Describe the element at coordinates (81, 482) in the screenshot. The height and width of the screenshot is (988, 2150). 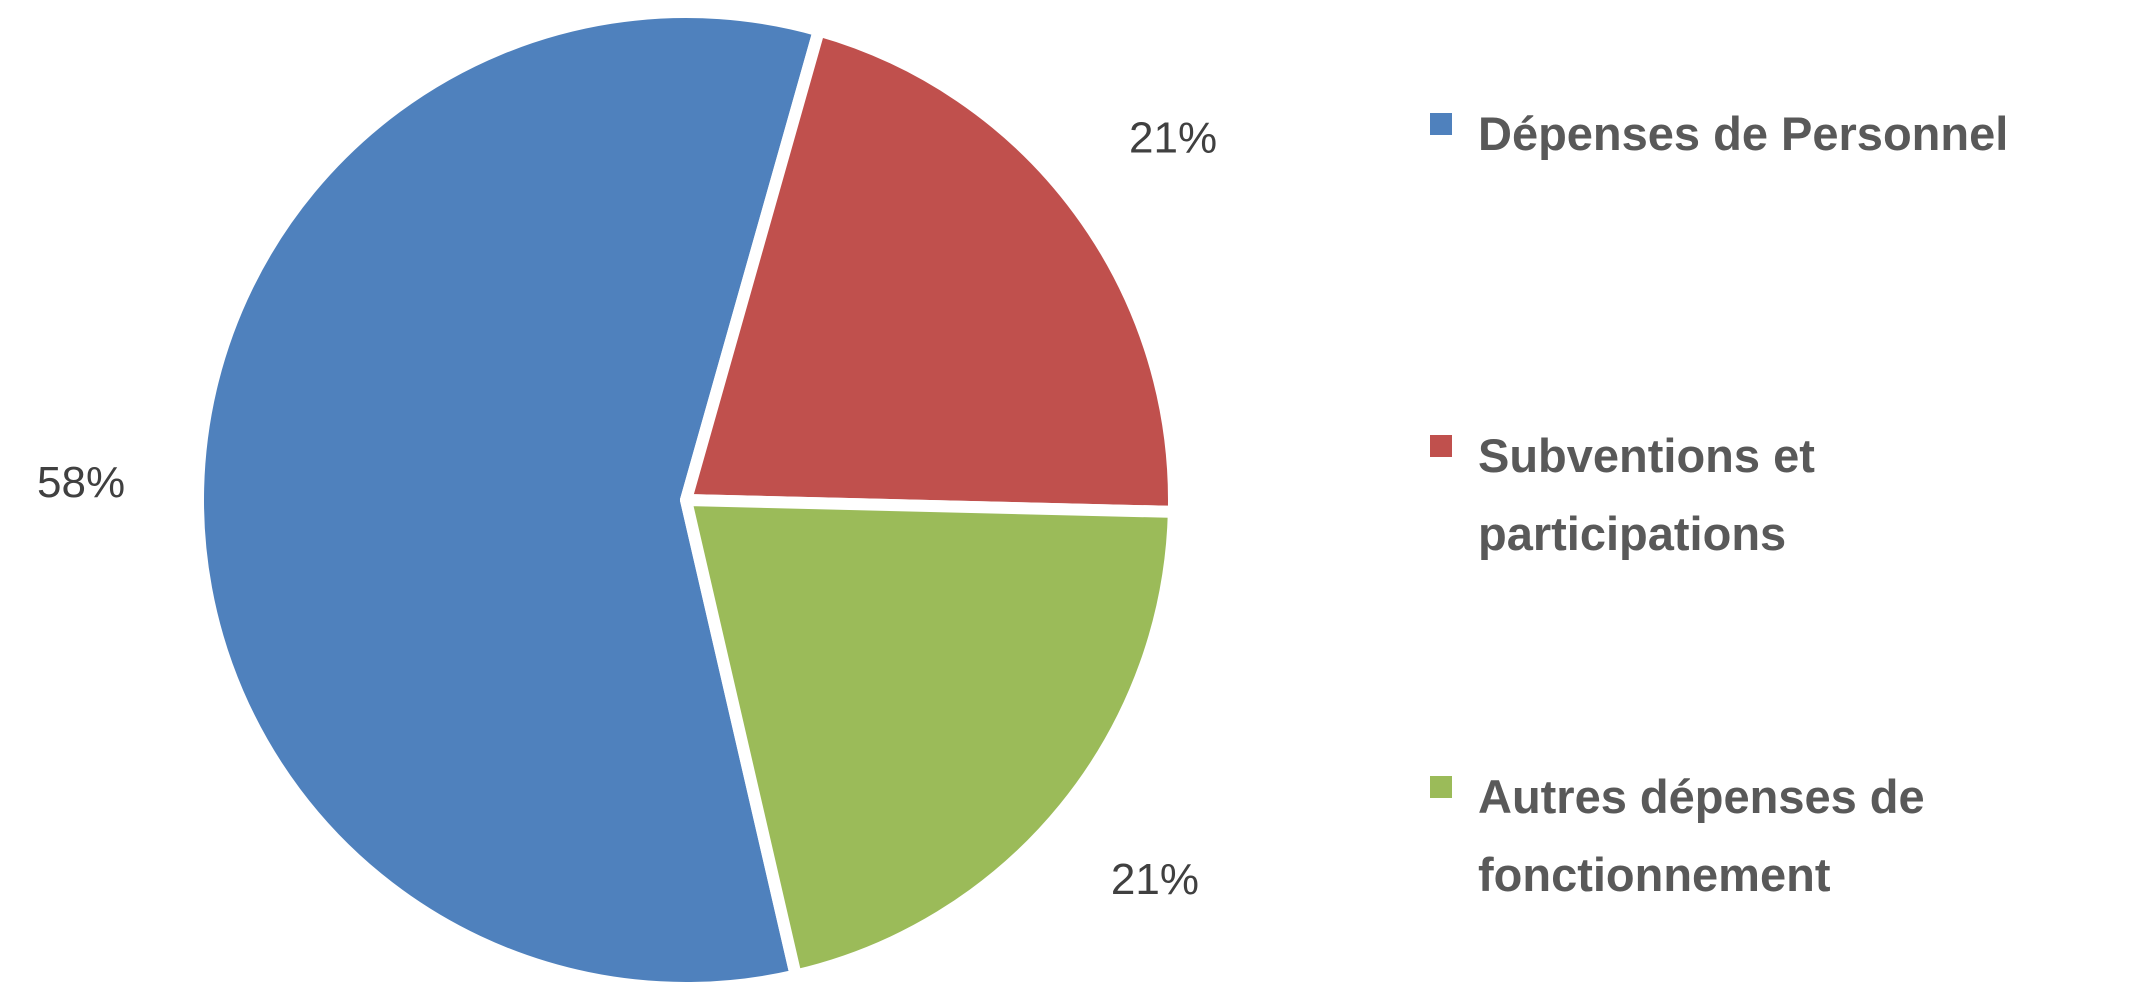
I see `data-label: 58%` at that location.